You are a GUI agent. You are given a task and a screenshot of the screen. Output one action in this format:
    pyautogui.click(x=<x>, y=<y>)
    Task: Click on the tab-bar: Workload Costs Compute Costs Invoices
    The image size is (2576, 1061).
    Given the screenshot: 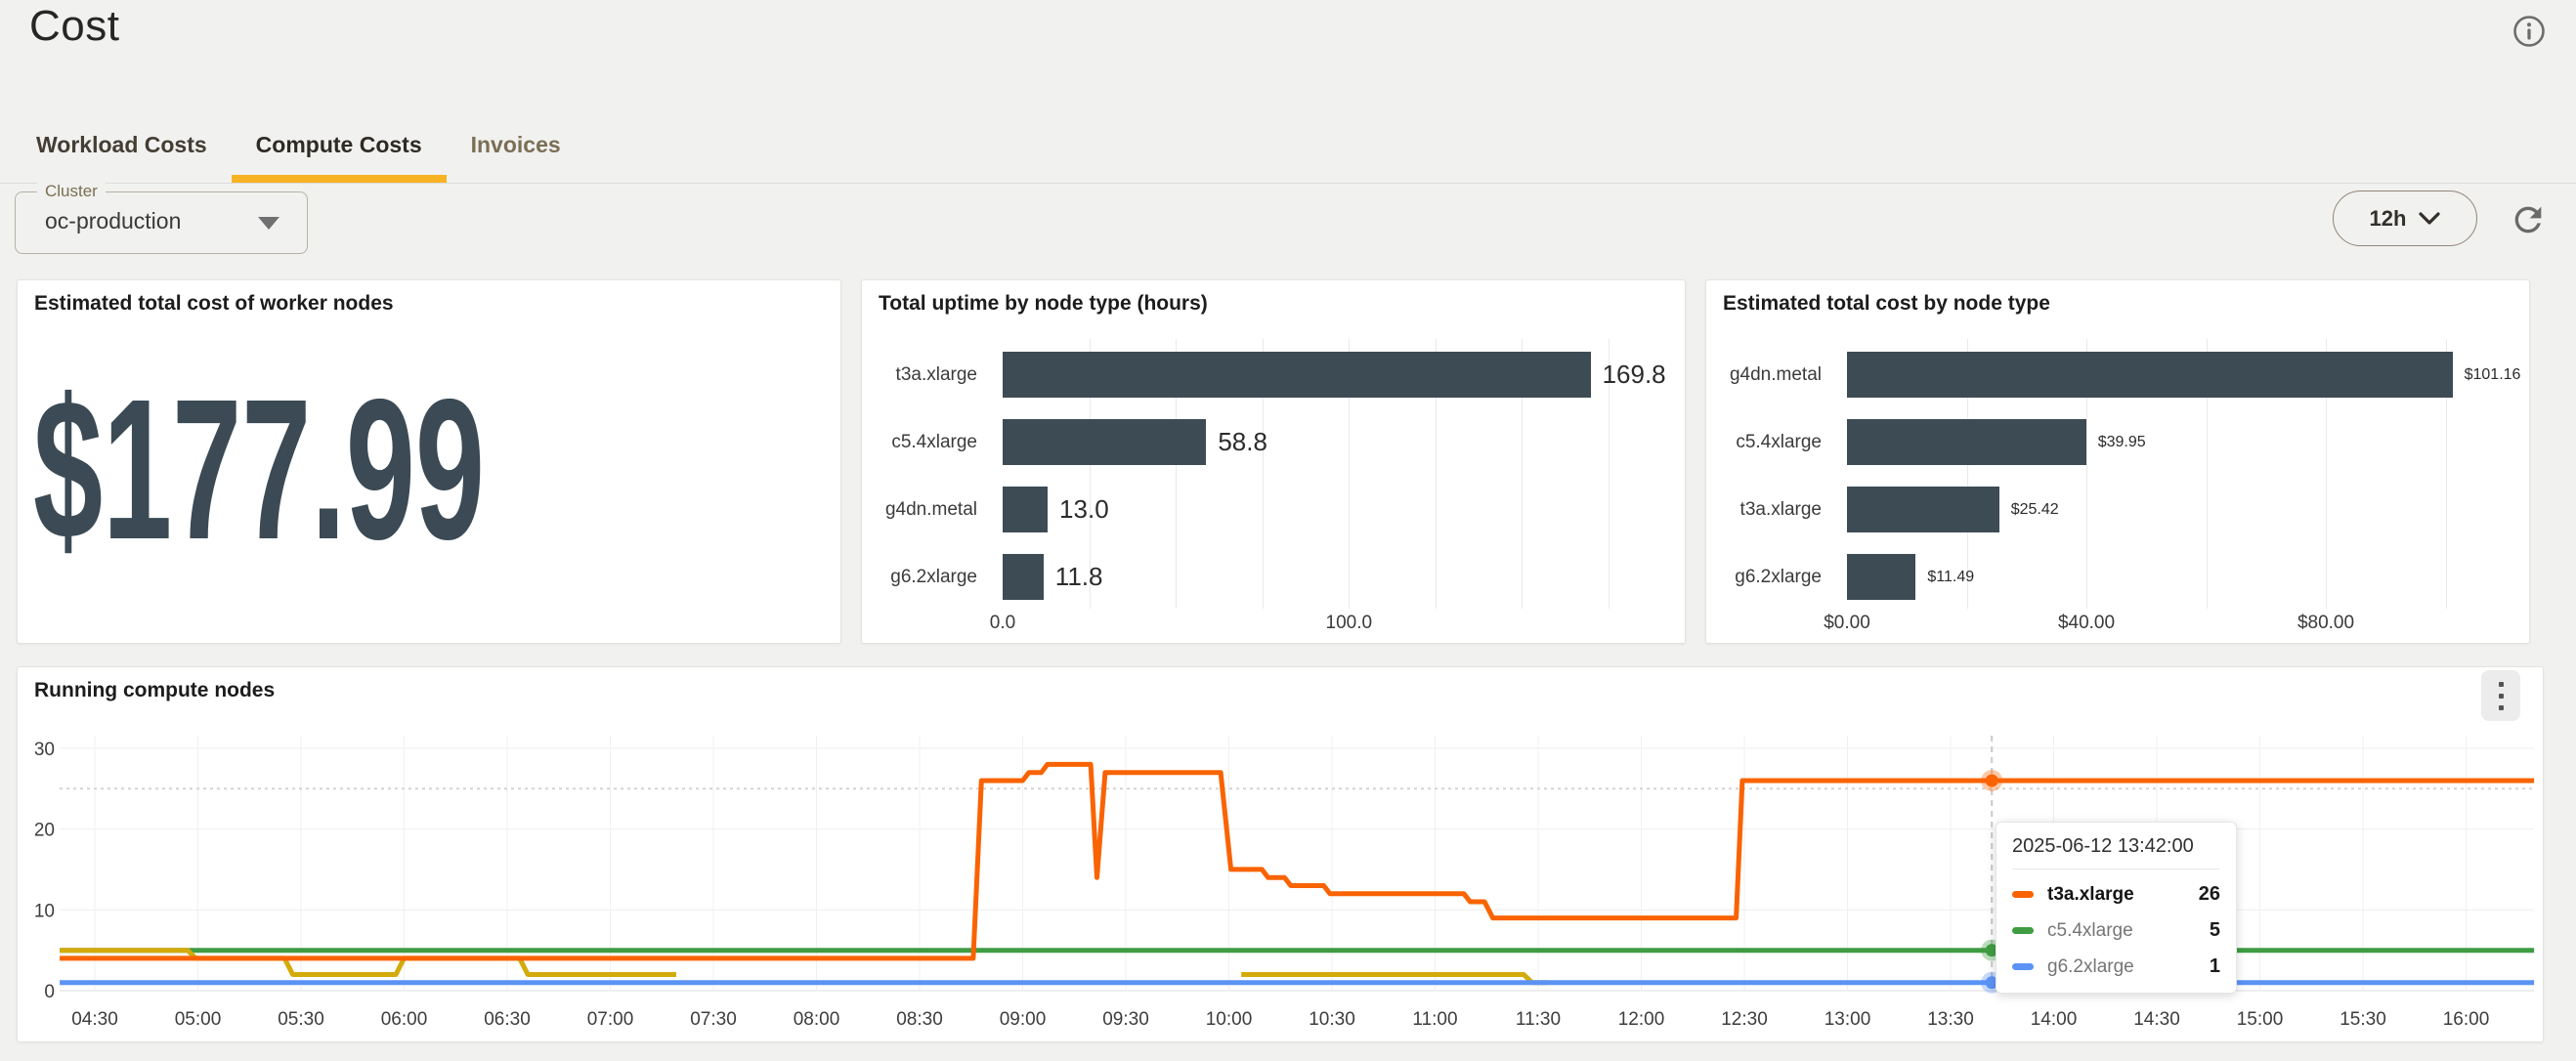 What is the action you would take?
    pyautogui.click(x=1288, y=149)
    